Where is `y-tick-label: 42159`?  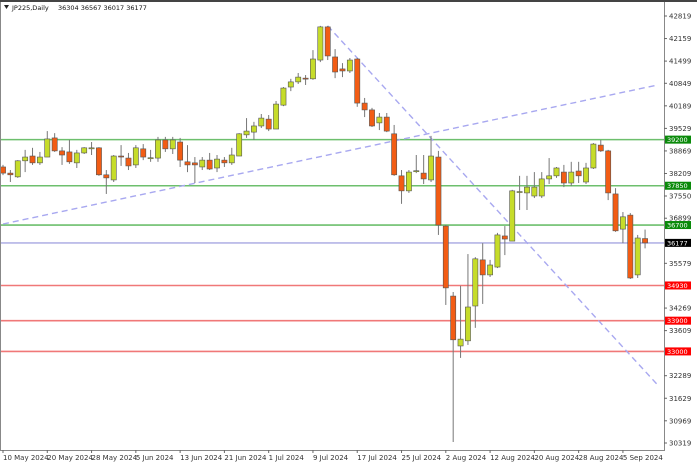 y-tick-label: 42159 is located at coordinates (680, 39).